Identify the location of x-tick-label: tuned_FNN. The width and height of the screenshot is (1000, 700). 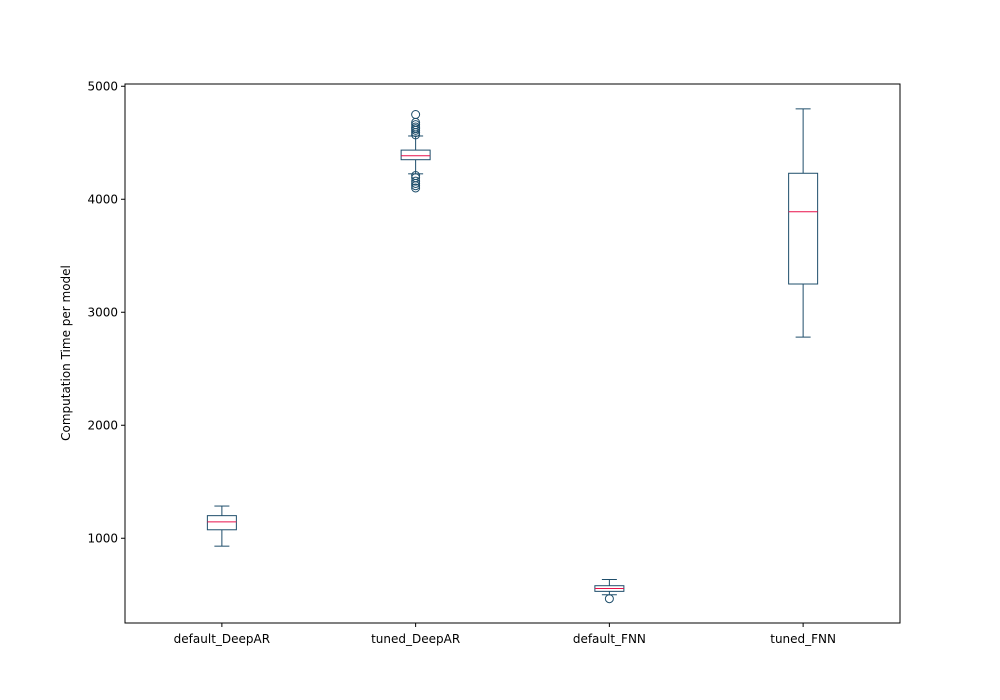
(803, 639).